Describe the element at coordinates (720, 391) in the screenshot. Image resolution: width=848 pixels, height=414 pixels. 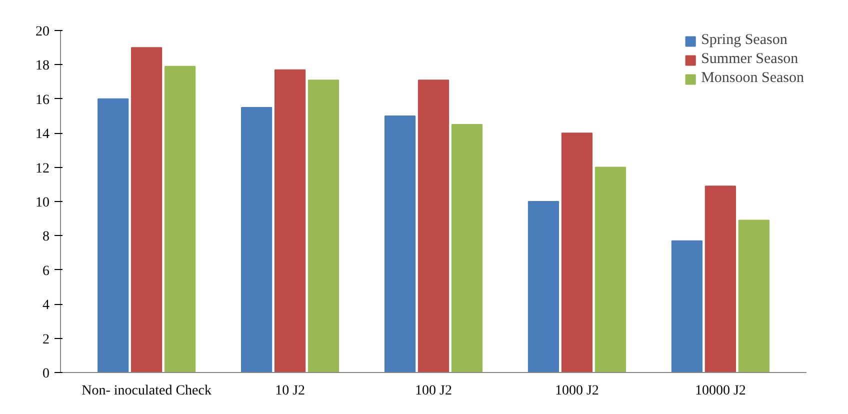
I see `x-tick-label: 10000 J2` at that location.